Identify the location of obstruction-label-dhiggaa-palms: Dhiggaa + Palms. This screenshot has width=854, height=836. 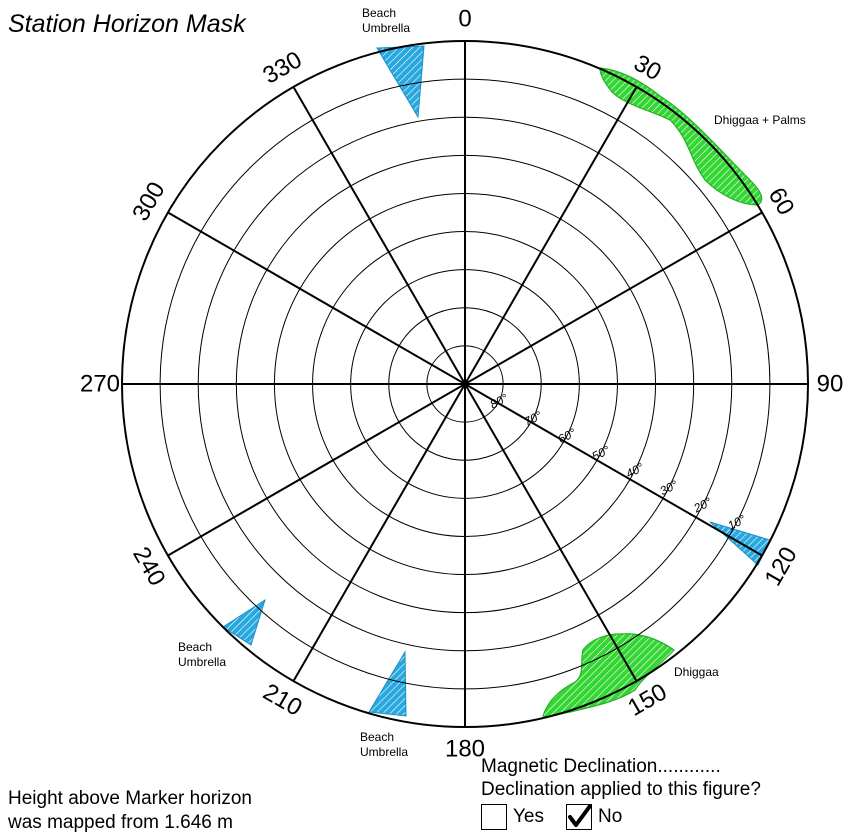
(760, 120).